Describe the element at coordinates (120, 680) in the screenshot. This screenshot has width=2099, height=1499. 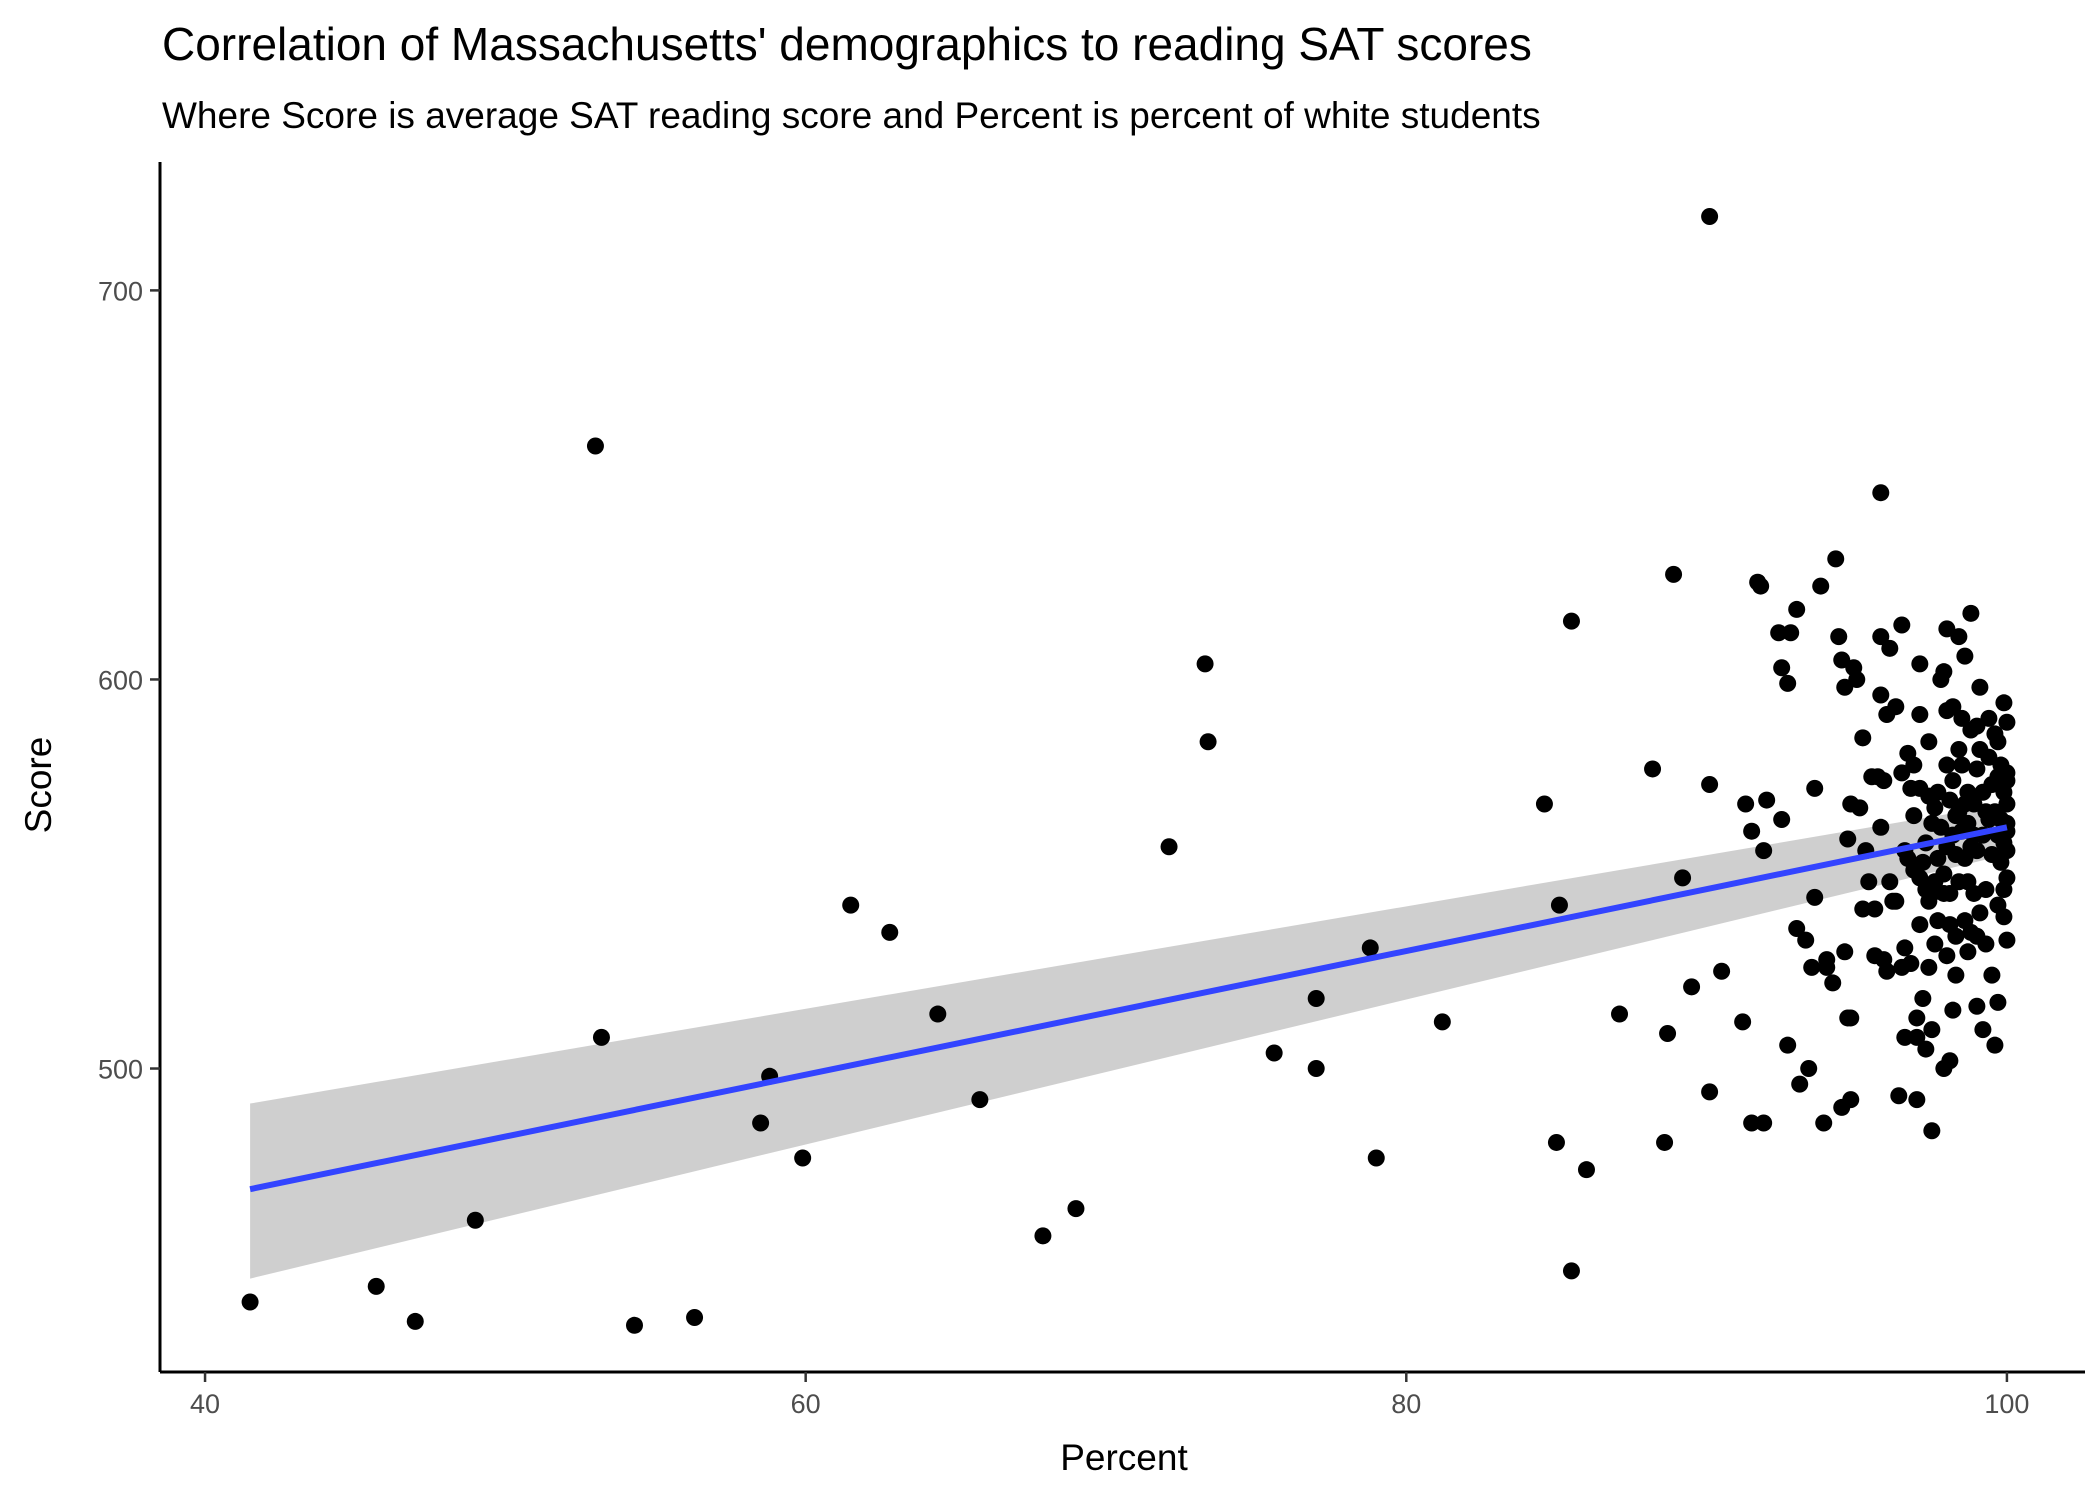
I see `y-tick-label: 600` at that location.